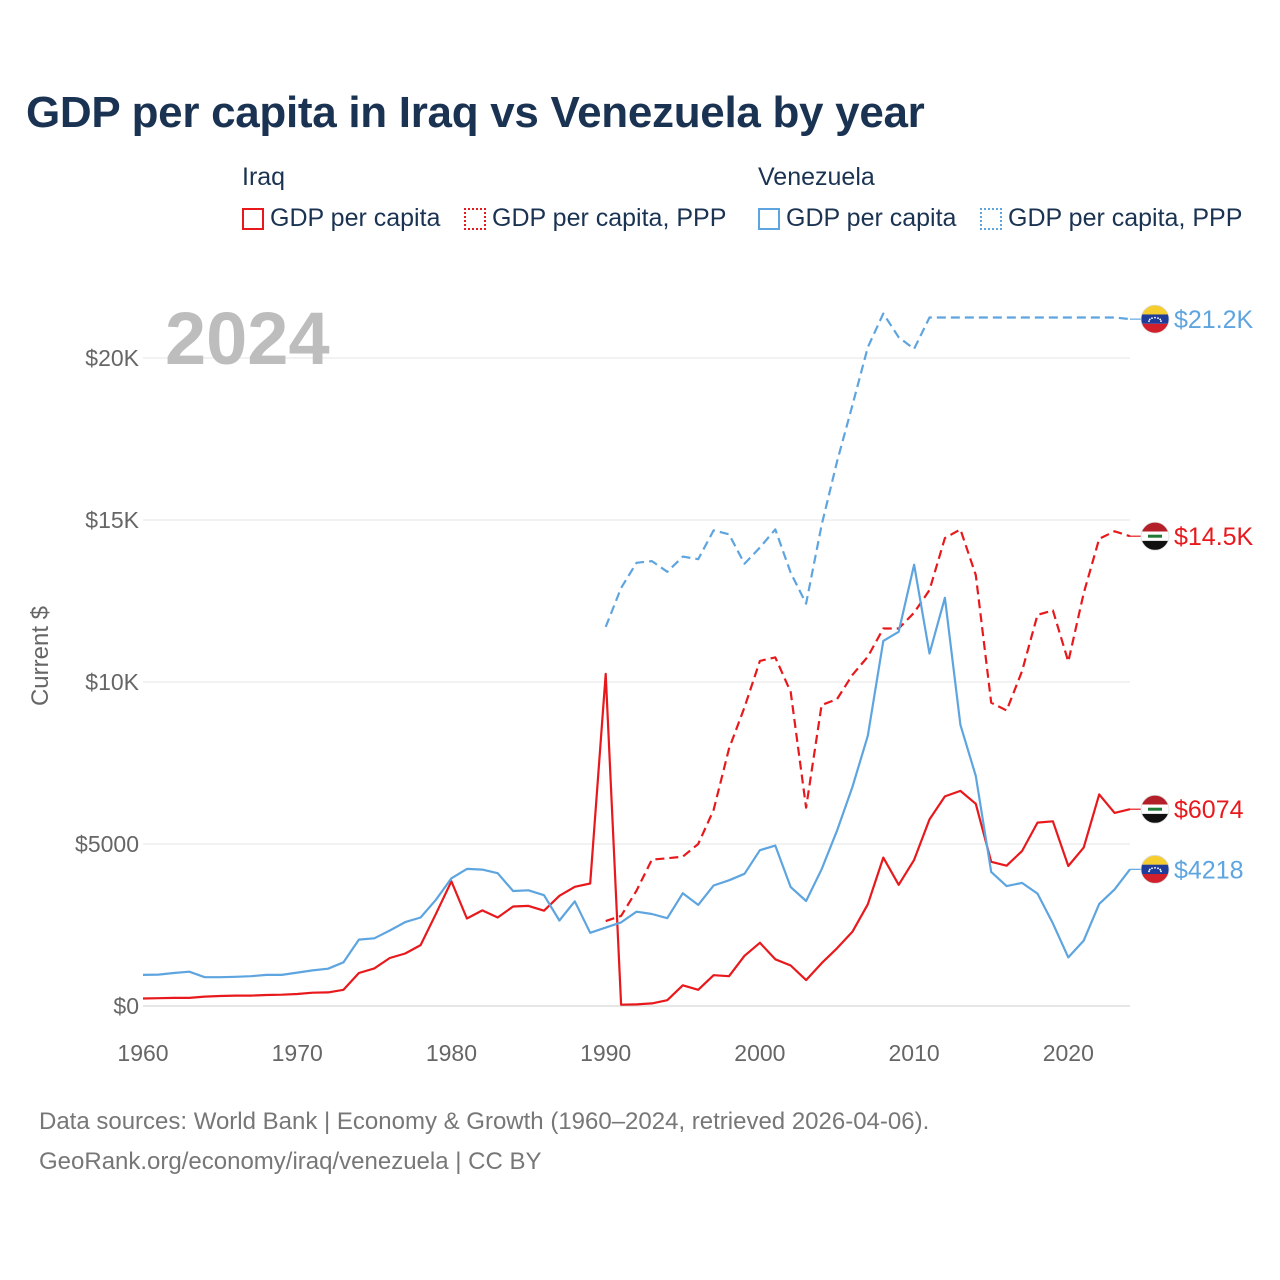  What do you see at coordinates (914, 1053) in the screenshot?
I see `x-tick-label: 2010` at bounding box center [914, 1053].